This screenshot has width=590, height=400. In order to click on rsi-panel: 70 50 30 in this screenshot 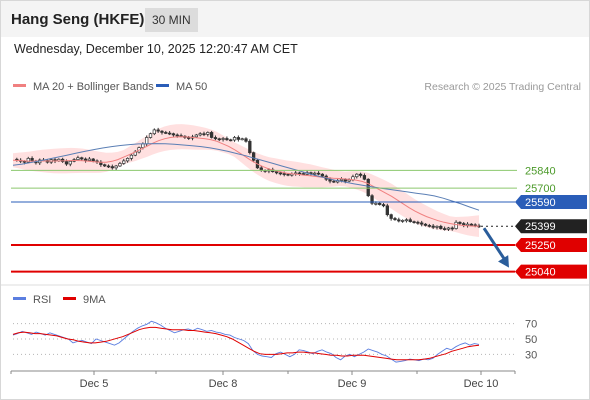, I will do `click(275, 340)`.